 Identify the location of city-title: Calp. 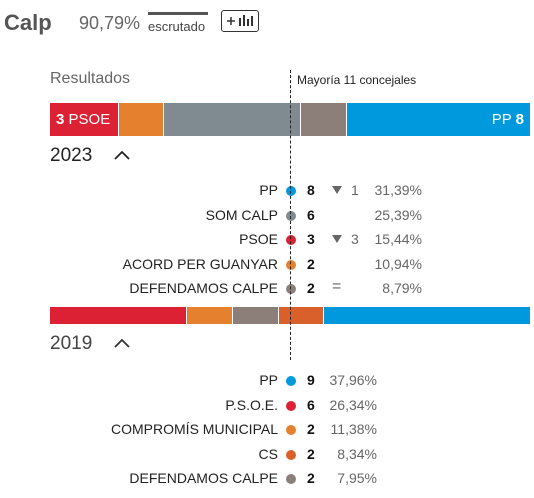
(28, 22).